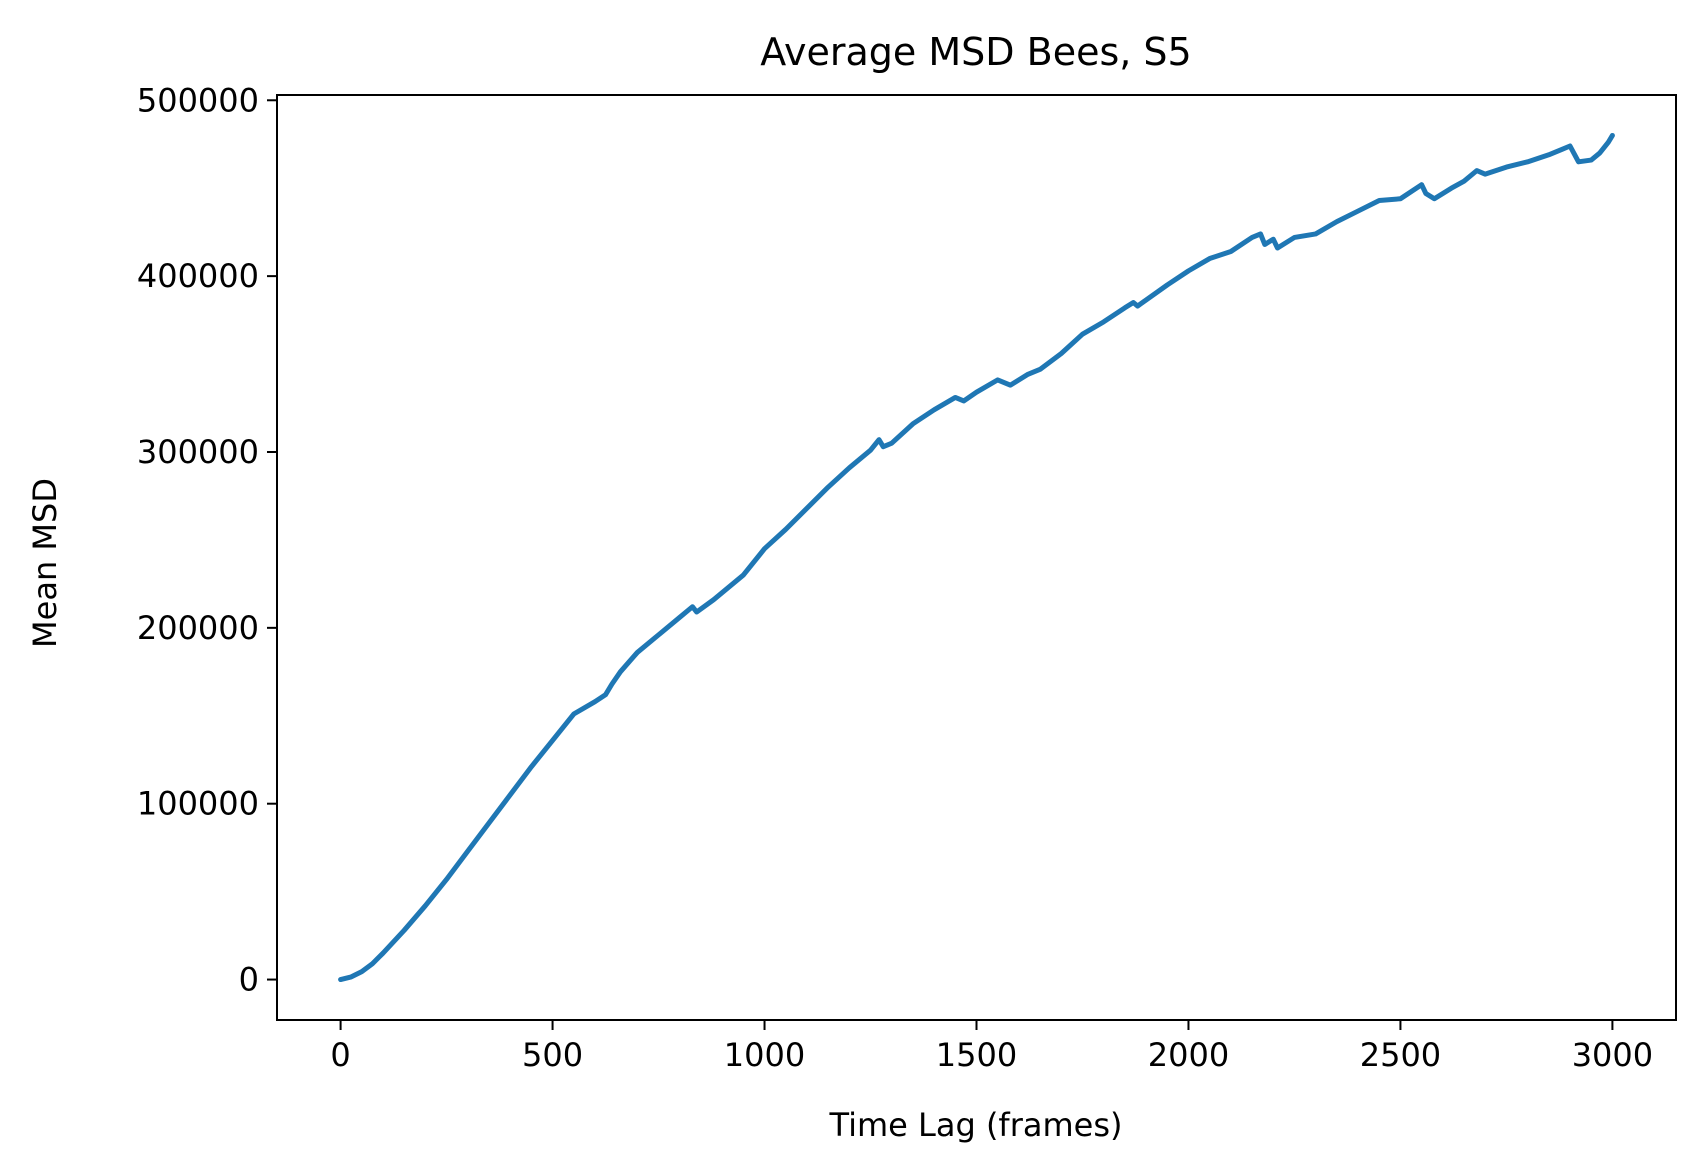 This screenshot has height=1172, width=1699. Describe the element at coordinates (1188, 1055) in the screenshot. I see `x-tick-label: 2000` at that location.